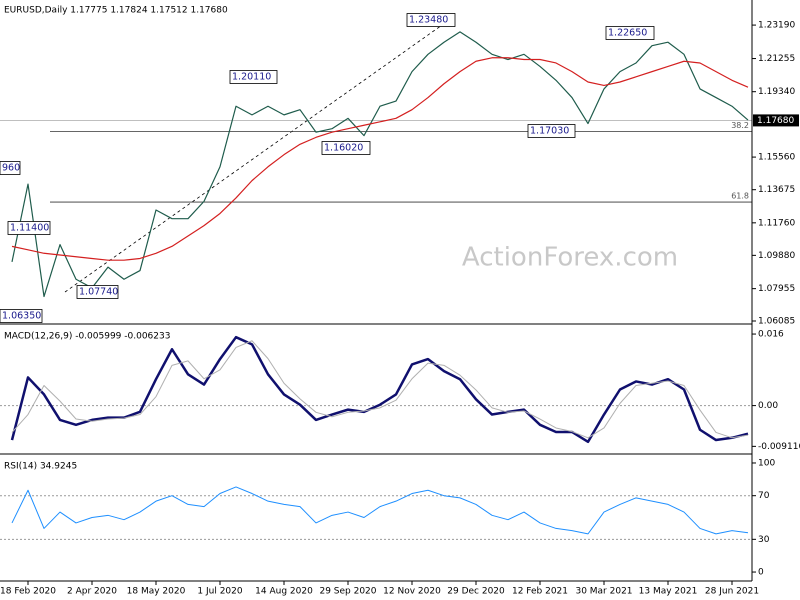  What do you see at coordinates (668, 592) in the screenshot?
I see `x-tick-label: 13 May 2021` at bounding box center [668, 592].